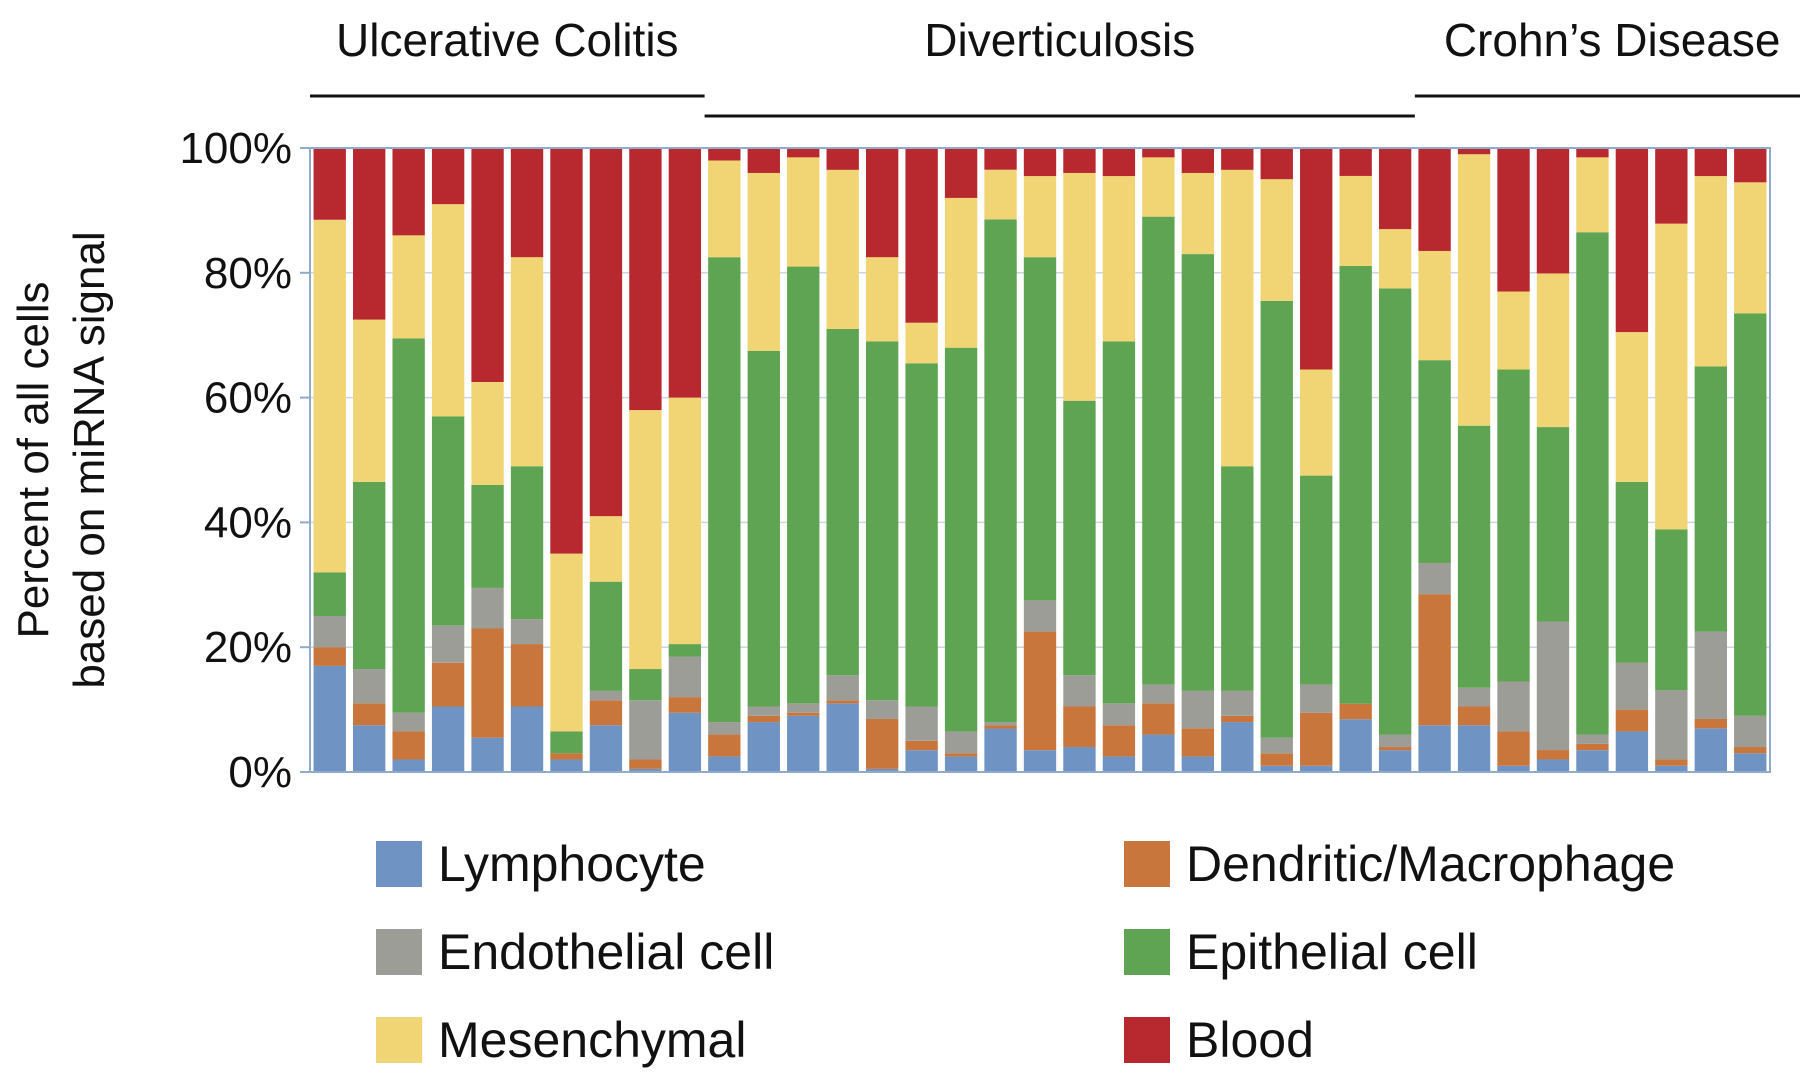 The height and width of the screenshot is (1085, 1800). I want to click on legend-item-endothelial-cell: Endothelial cell, so click(575, 952).